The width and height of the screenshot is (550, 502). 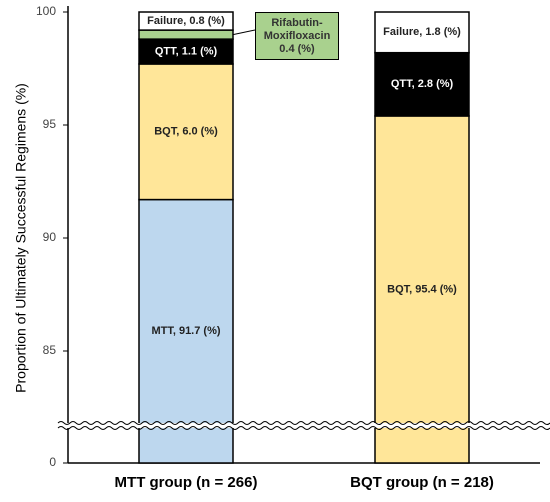 What do you see at coordinates (422, 482) in the screenshot?
I see `x-tick-label: BQT group (n = 218)` at bounding box center [422, 482].